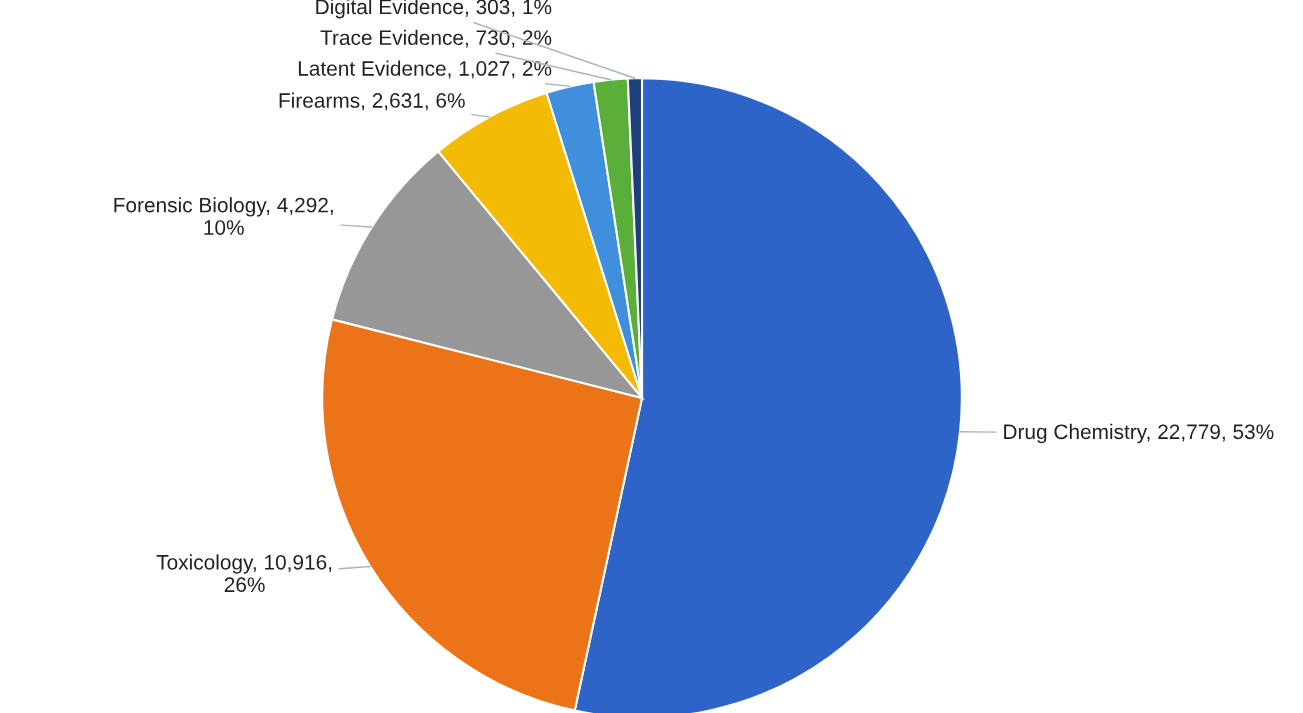 The height and width of the screenshot is (713, 1303). I want to click on slice-label: Trace Evidence, 730, 2%, so click(436, 38).